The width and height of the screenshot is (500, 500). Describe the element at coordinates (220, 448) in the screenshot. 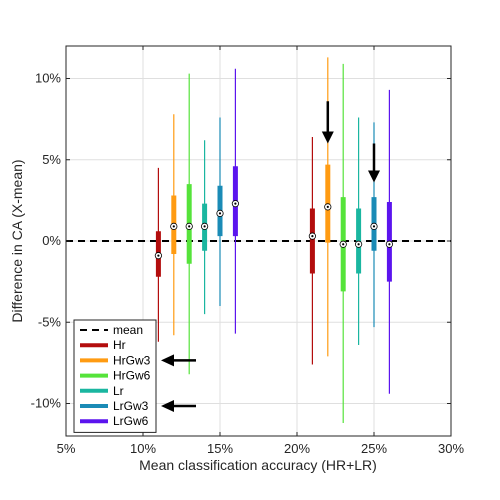

I see `x-tick-label: 15%` at that location.